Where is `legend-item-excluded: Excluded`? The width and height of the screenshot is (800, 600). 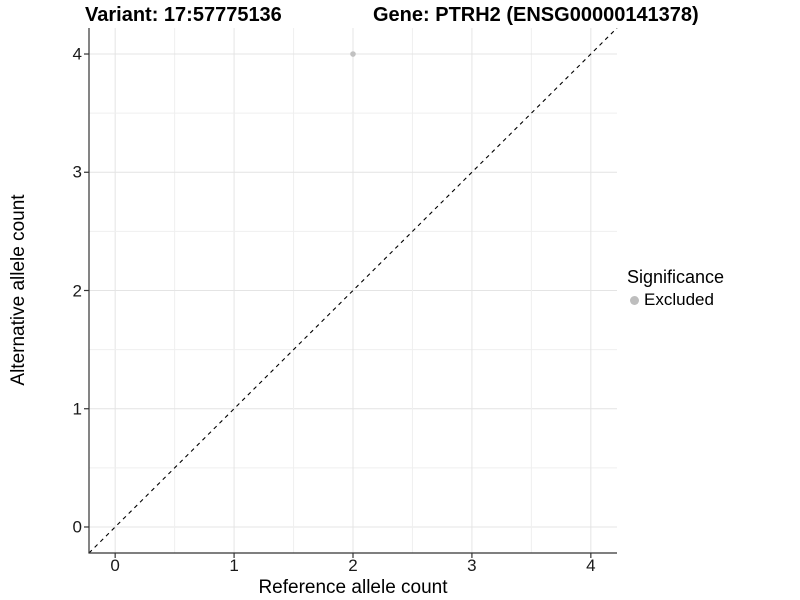 legend-item-excluded: Excluded is located at coordinates (675, 300).